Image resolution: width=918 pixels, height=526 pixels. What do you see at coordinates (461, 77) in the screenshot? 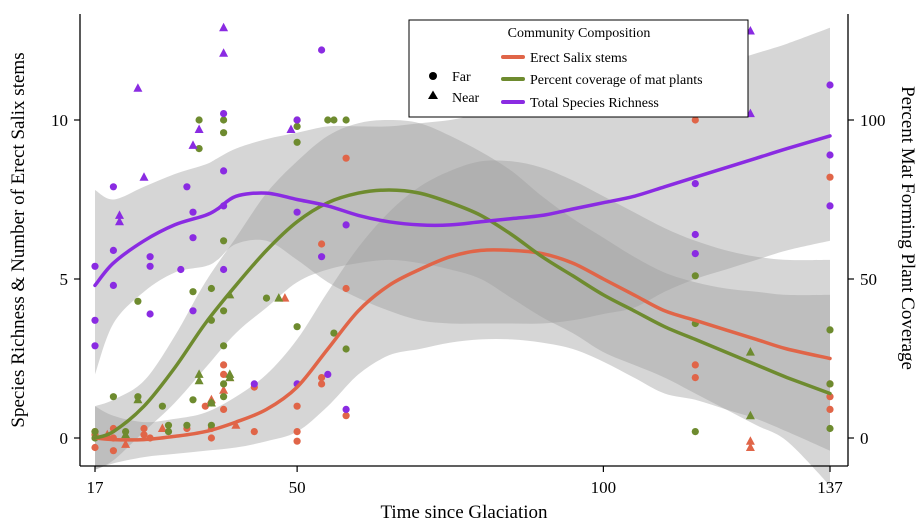
I see `legend-far-label: Far` at bounding box center [461, 77].